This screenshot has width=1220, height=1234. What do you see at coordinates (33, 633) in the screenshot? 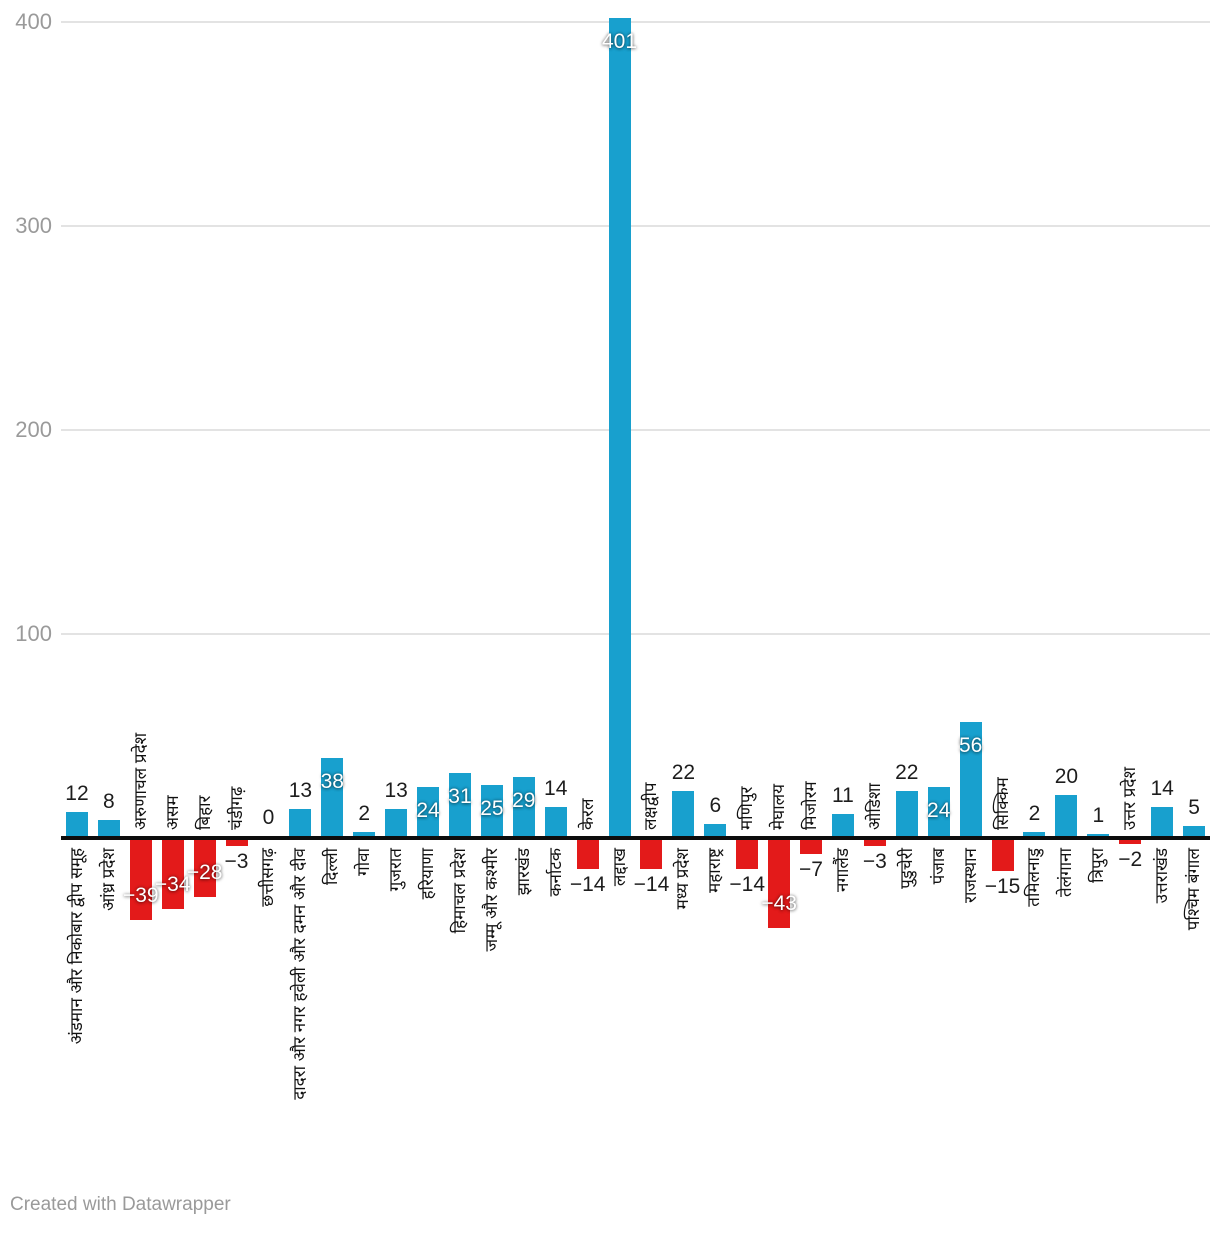
I see `y-tick-label-100: 100` at bounding box center [33, 633].